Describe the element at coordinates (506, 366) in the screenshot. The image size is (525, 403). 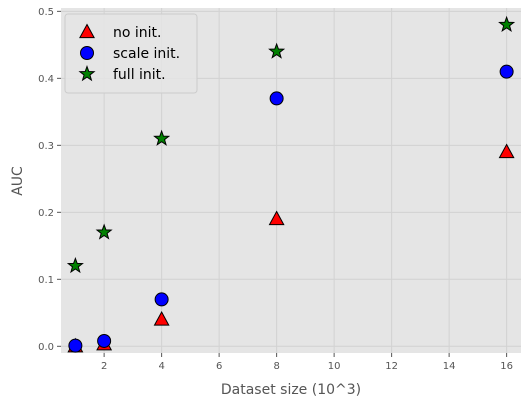
I see `x-tick-label: 16` at that location.